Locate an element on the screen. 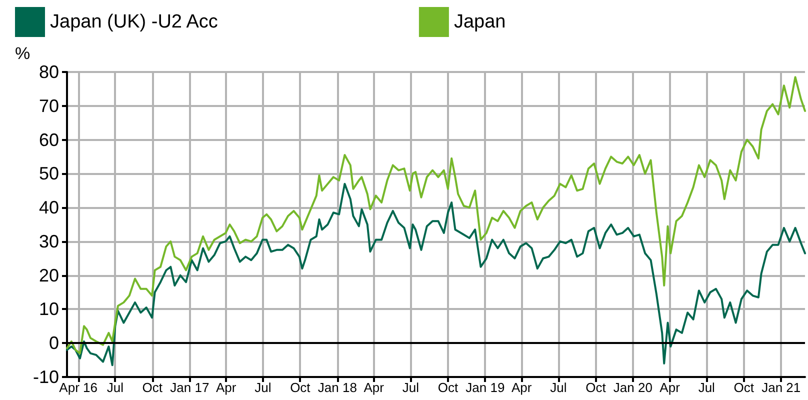 The image size is (808, 400). x-tick-label: Jan 19 is located at coordinates (485, 387).